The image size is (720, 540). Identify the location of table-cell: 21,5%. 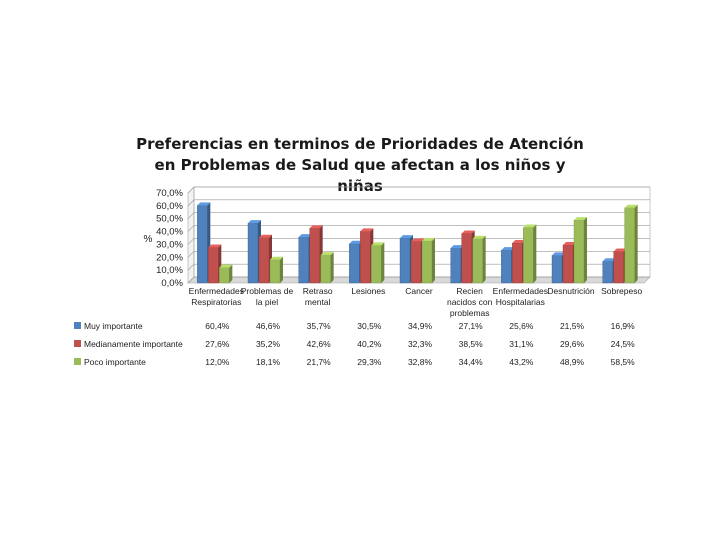
(572, 326).